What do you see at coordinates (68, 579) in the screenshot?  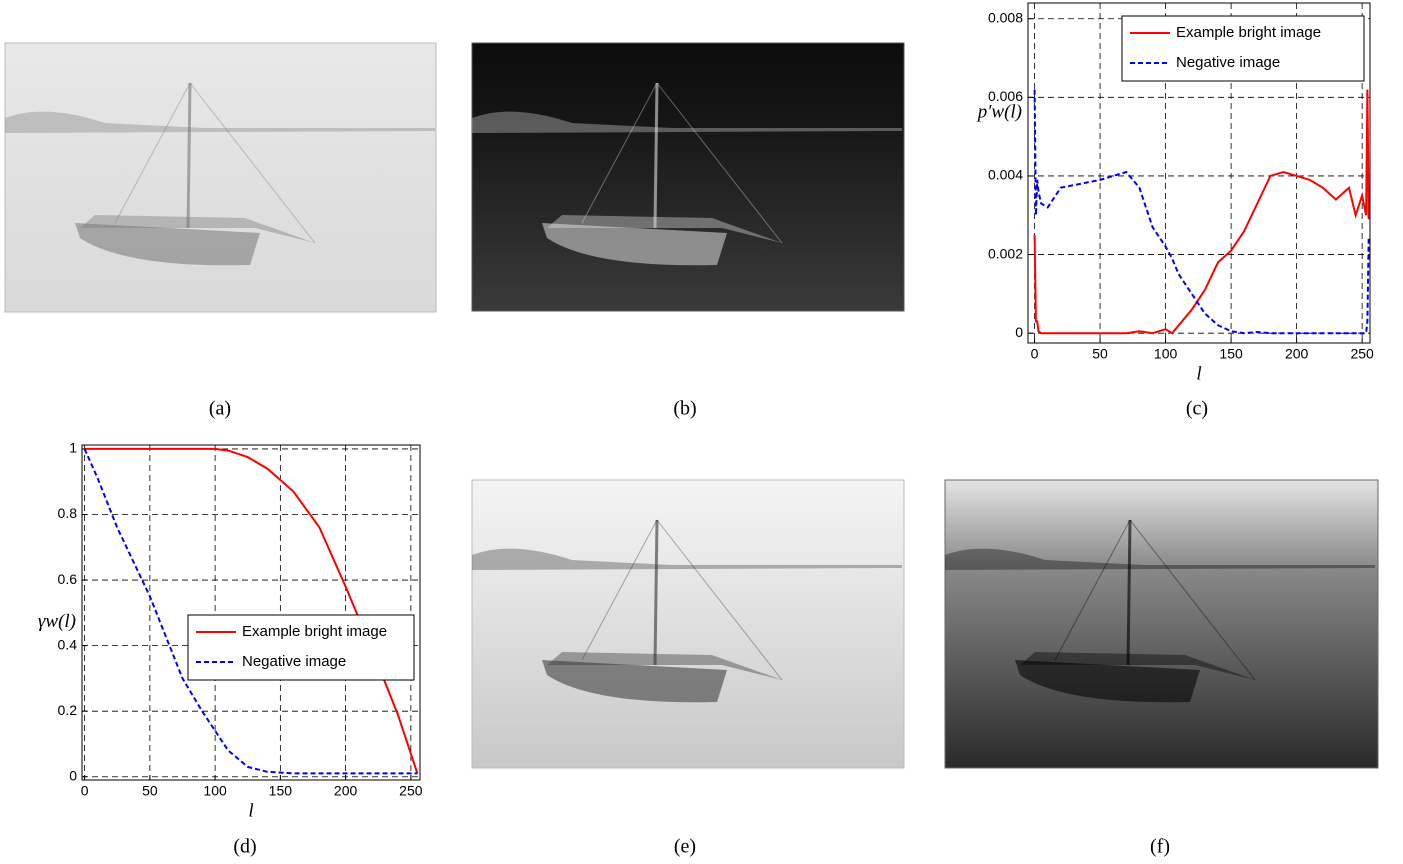 I see `y-tick-label: 0.6` at bounding box center [68, 579].